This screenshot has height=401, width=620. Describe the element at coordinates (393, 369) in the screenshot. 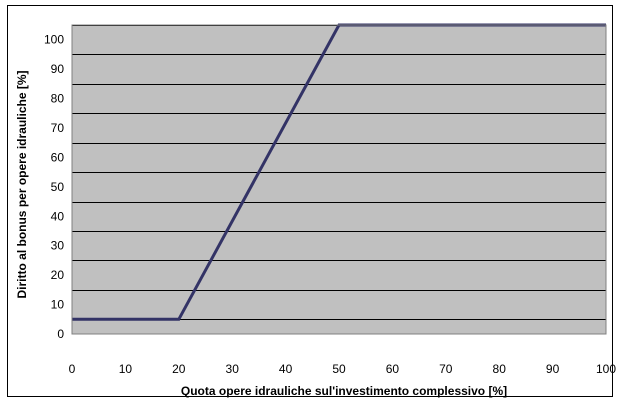

I see `x-tick-label: 60` at that location.